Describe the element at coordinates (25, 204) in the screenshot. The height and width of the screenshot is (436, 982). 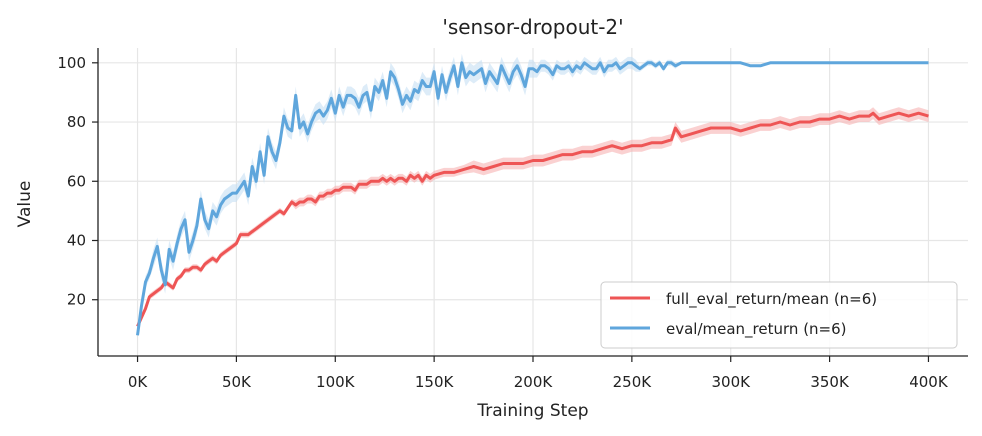
I see `y-axis-label: Value` at that location.